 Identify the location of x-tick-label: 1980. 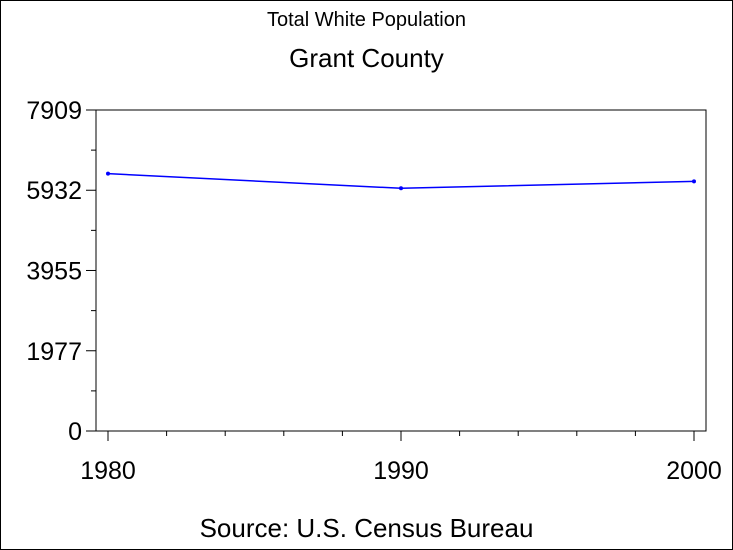
(108, 471).